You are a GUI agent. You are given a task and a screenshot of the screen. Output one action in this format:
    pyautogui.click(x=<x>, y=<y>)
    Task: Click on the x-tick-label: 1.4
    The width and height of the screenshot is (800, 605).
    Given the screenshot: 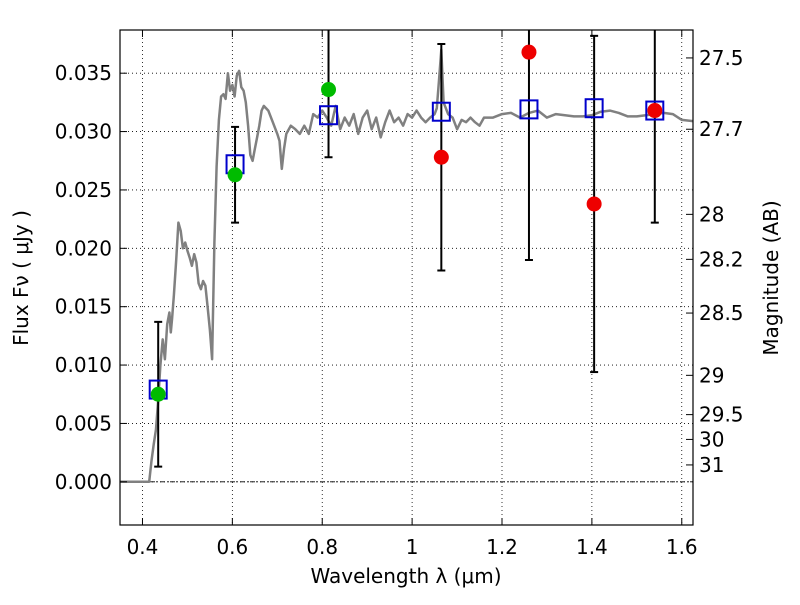 What is the action you would take?
    pyautogui.click(x=592, y=547)
    